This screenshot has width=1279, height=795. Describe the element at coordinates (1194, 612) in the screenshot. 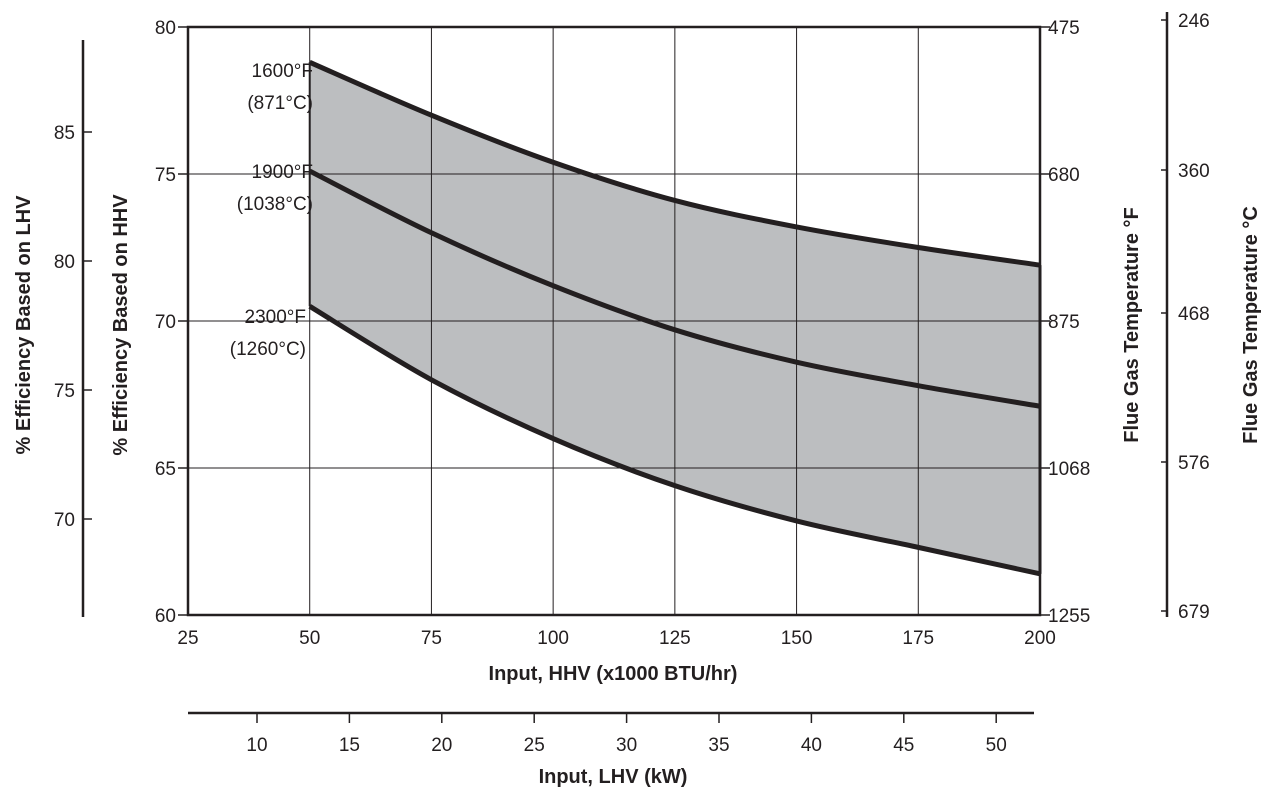

I see `flue-c-tick-label: 679` at that location.